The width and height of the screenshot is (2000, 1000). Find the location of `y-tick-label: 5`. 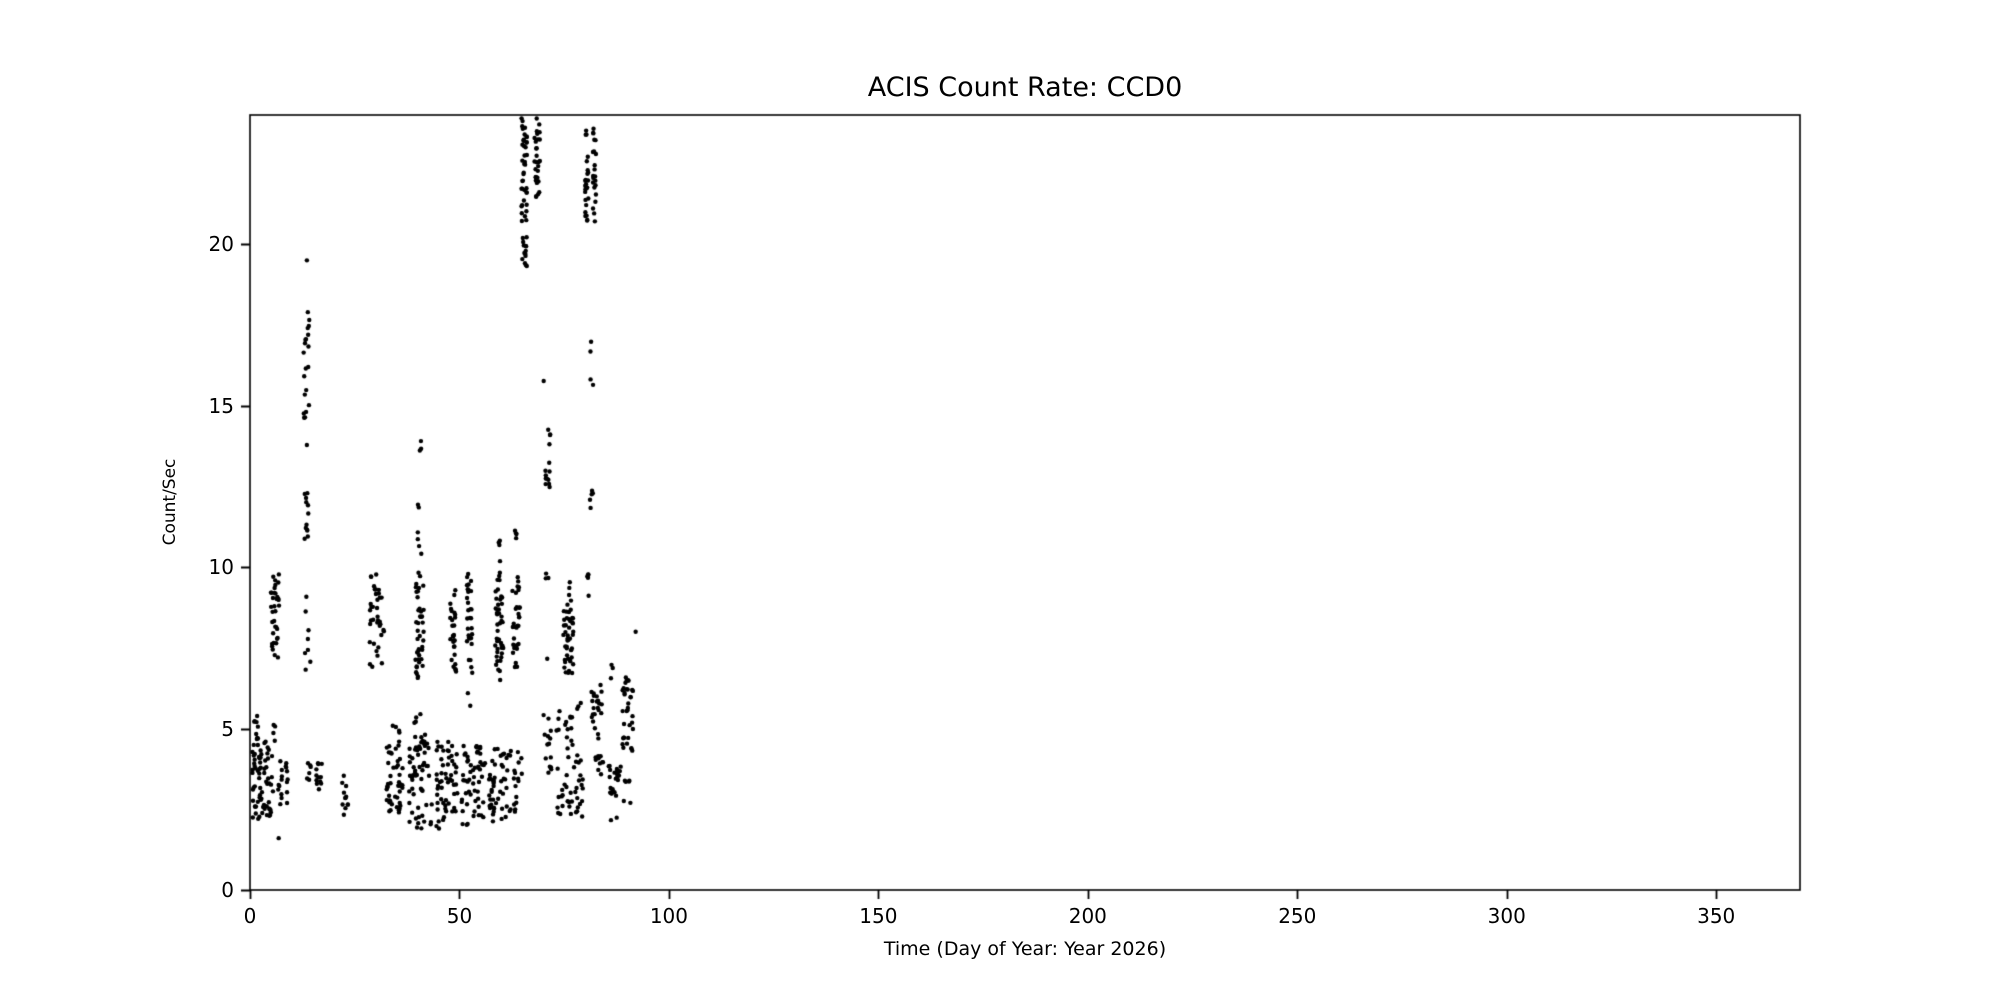

y-tick-label: 5 is located at coordinates (227, 728).